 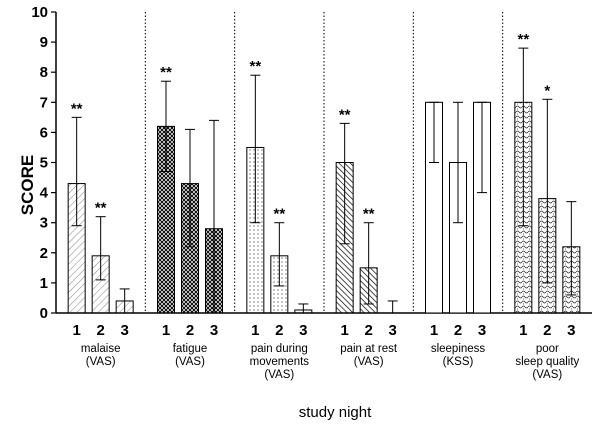 What do you see at coordinates (451, 190) in the screenshot?
I see `bar-group: 1 2 3 sleepiness(KSS)` at bounding box center [451, 190].